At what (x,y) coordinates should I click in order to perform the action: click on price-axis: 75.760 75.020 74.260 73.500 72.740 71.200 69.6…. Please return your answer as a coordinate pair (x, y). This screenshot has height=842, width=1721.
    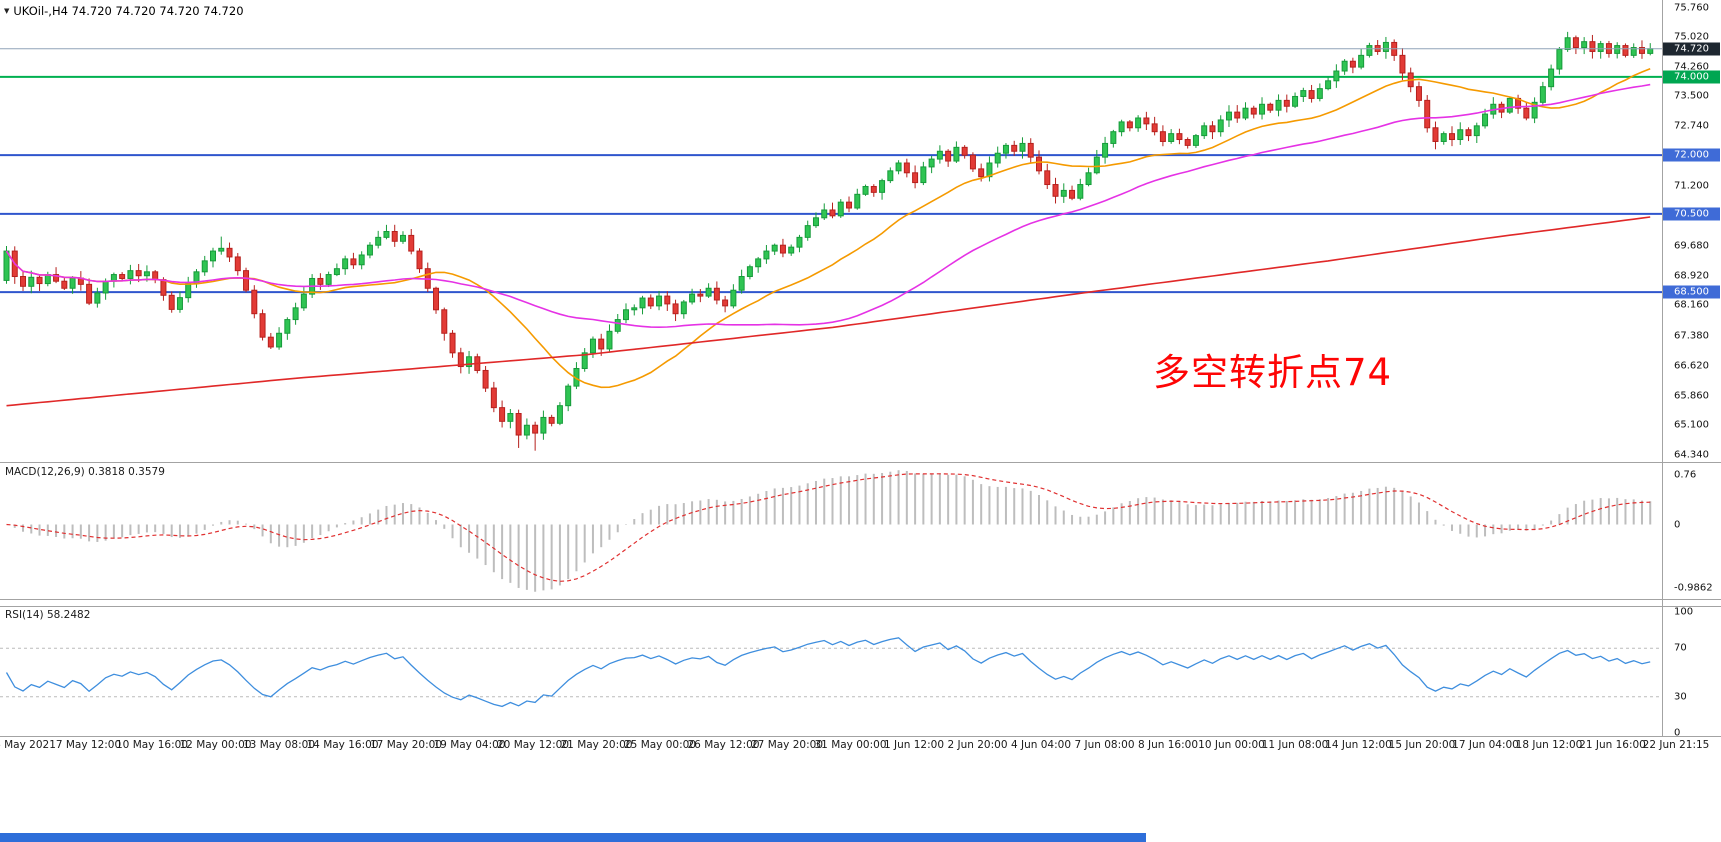
    Looking at the image, I should click on (1691, 380).